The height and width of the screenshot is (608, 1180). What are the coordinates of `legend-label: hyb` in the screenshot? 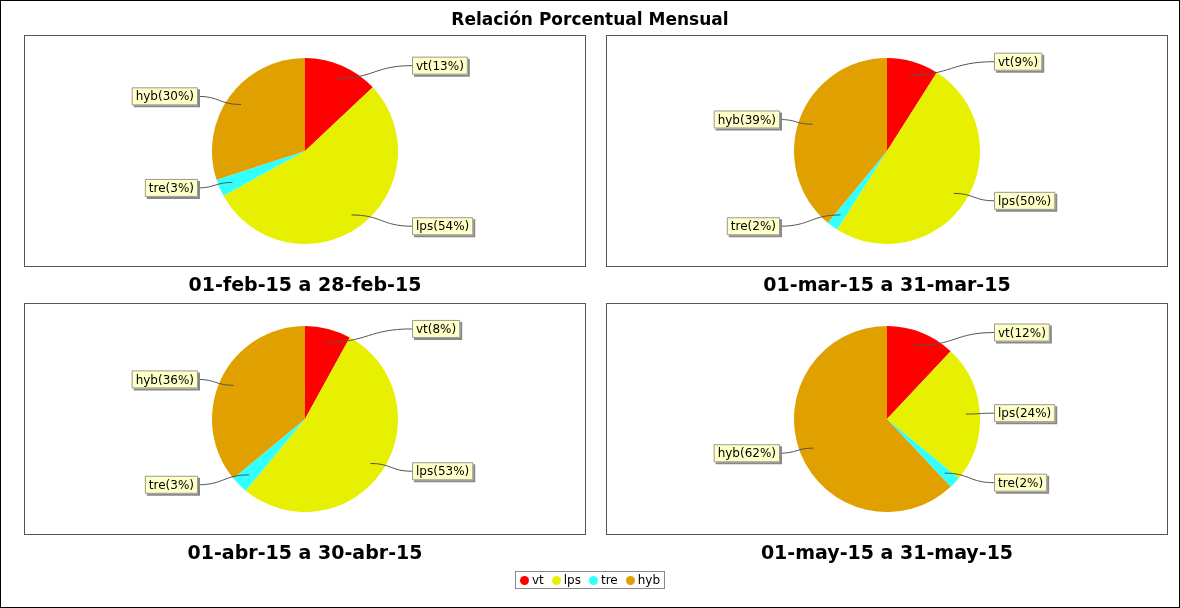 It's located at (649, 580).